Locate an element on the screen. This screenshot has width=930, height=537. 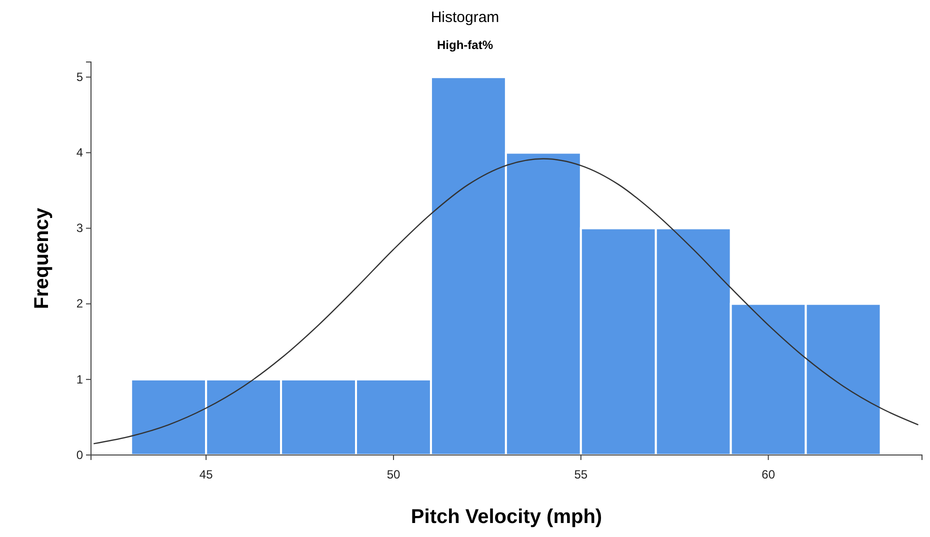
y-tick-label: 2 is located at coordinates (80, 303).